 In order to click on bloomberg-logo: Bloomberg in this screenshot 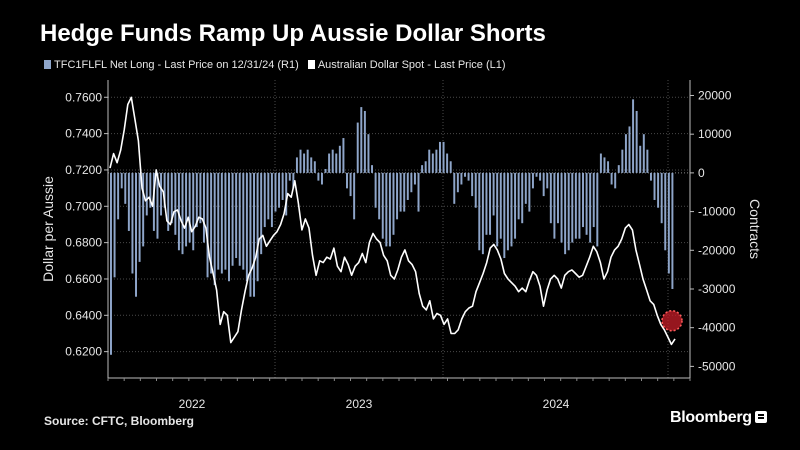, I will do `click(718, 418)`.